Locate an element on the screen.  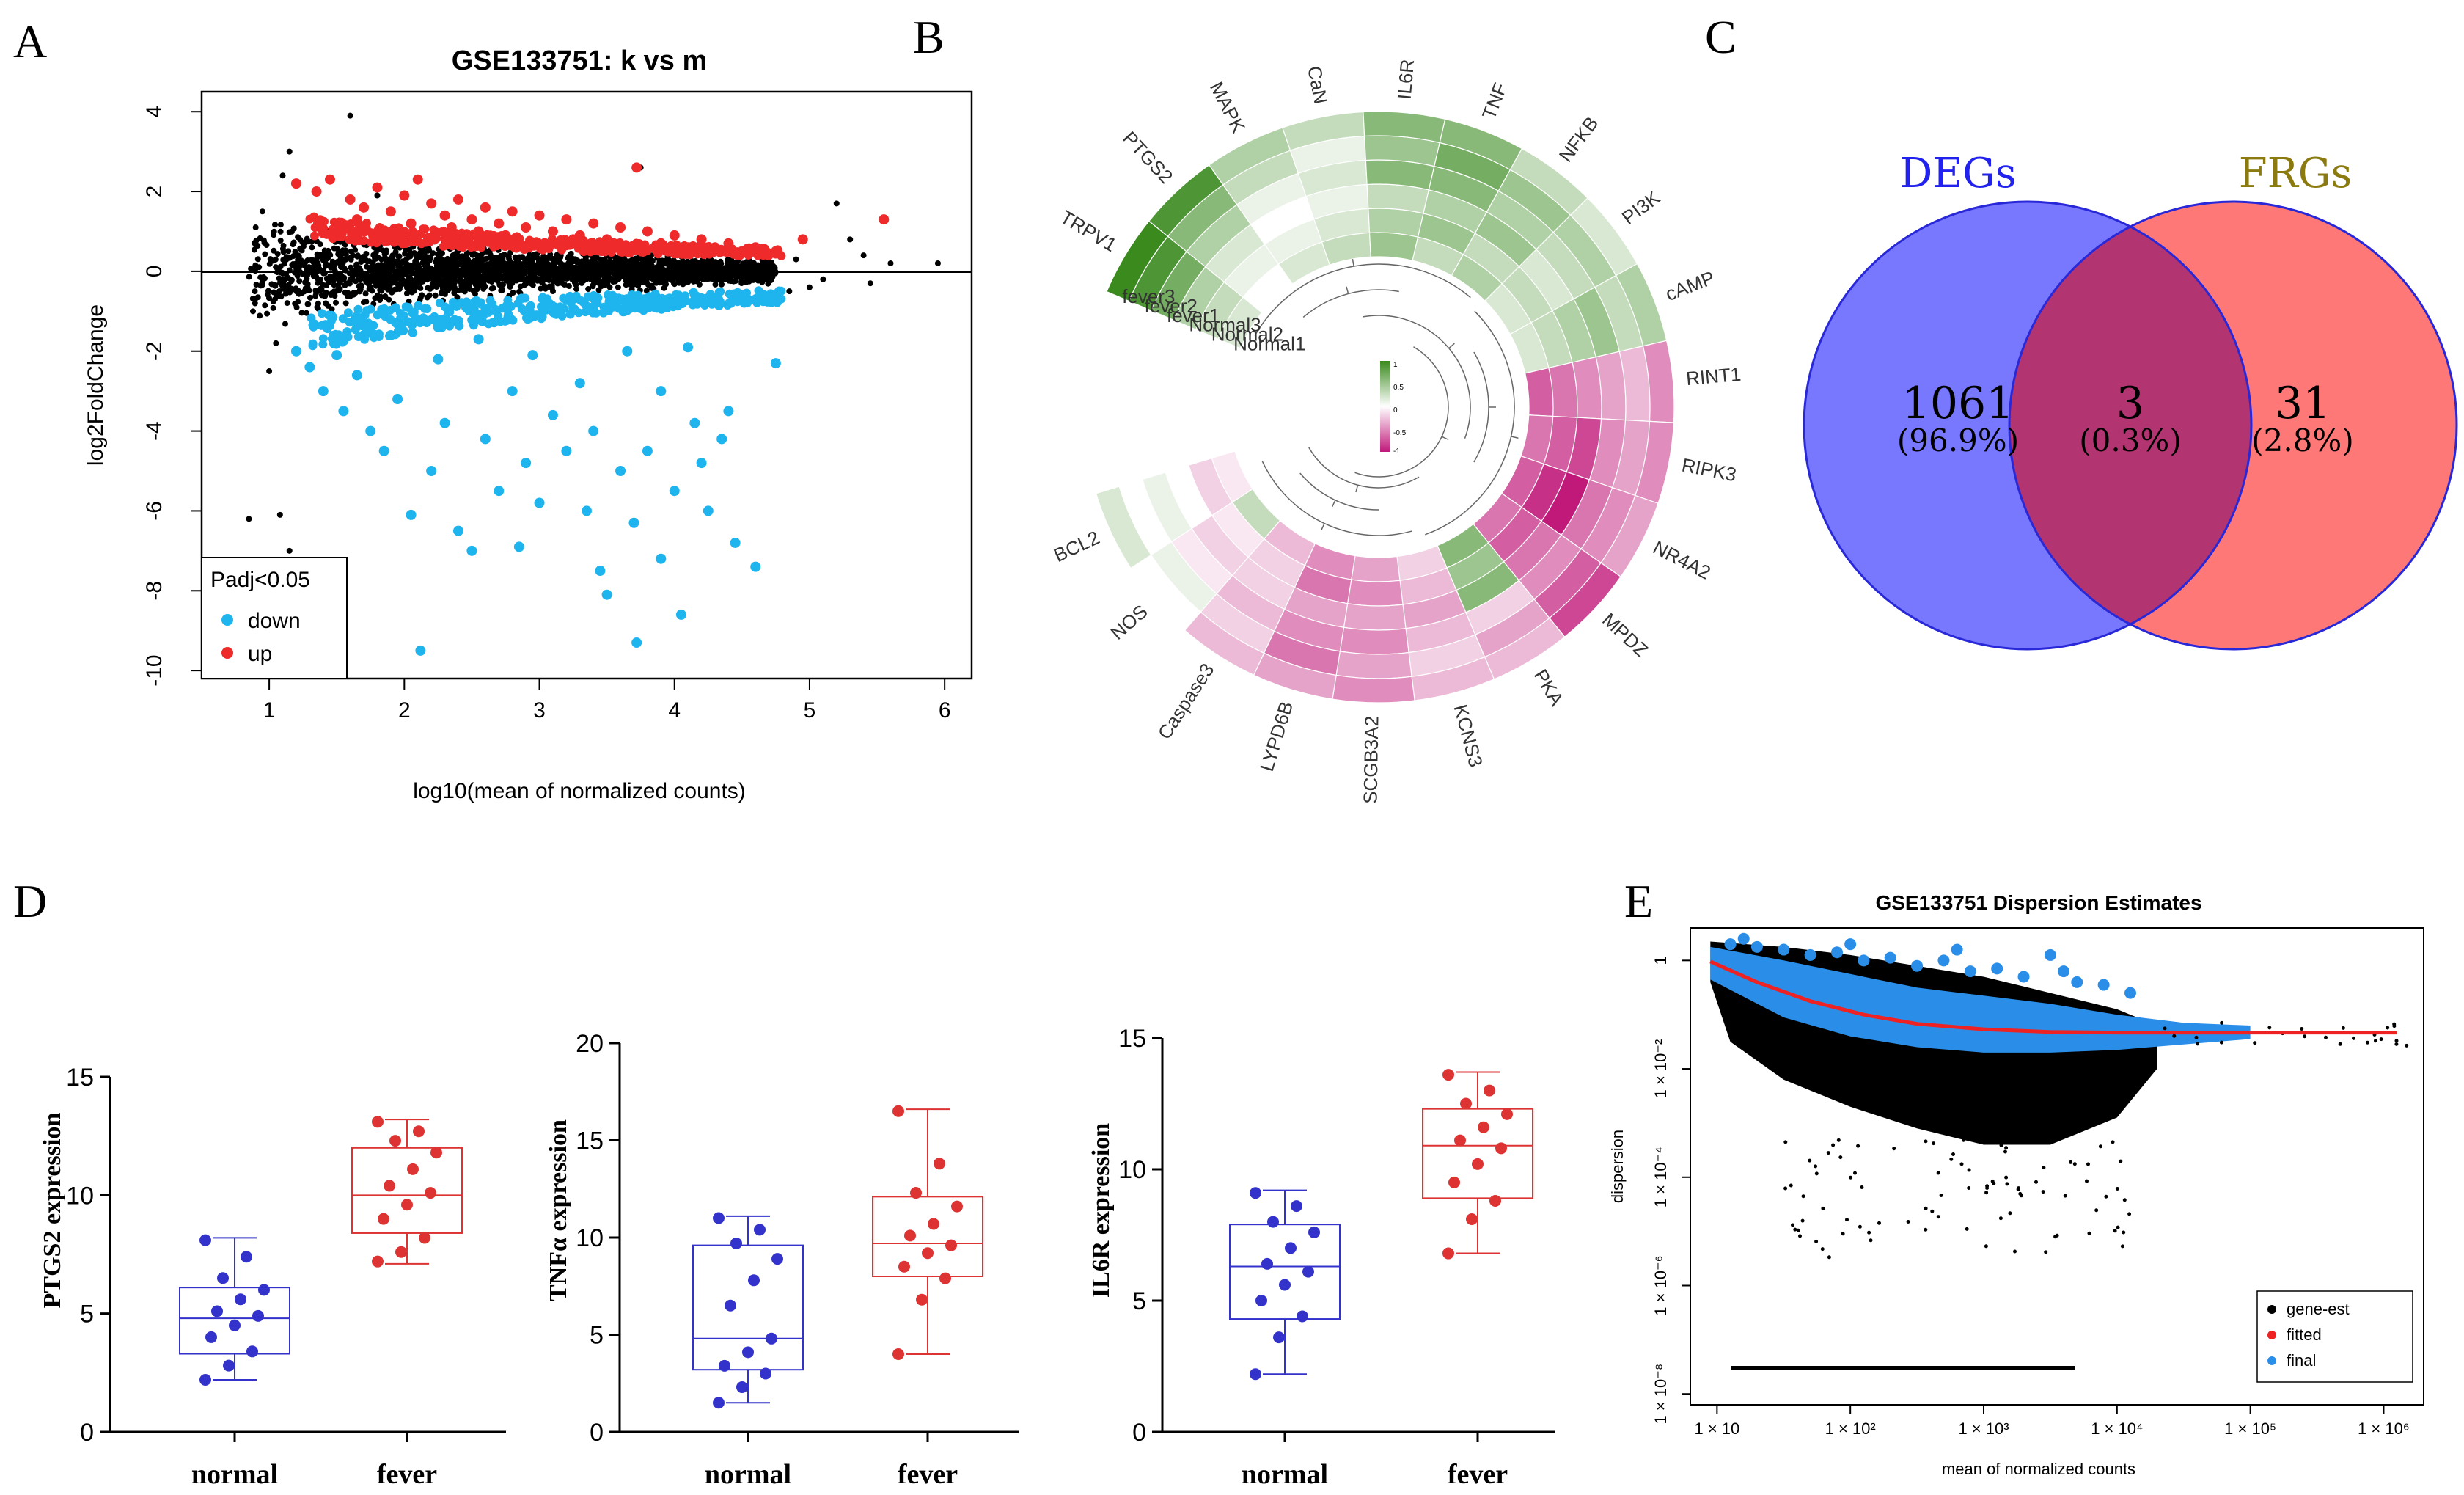
heatmap-gene-label: BCL2 is located at coordinates (1076, 546).